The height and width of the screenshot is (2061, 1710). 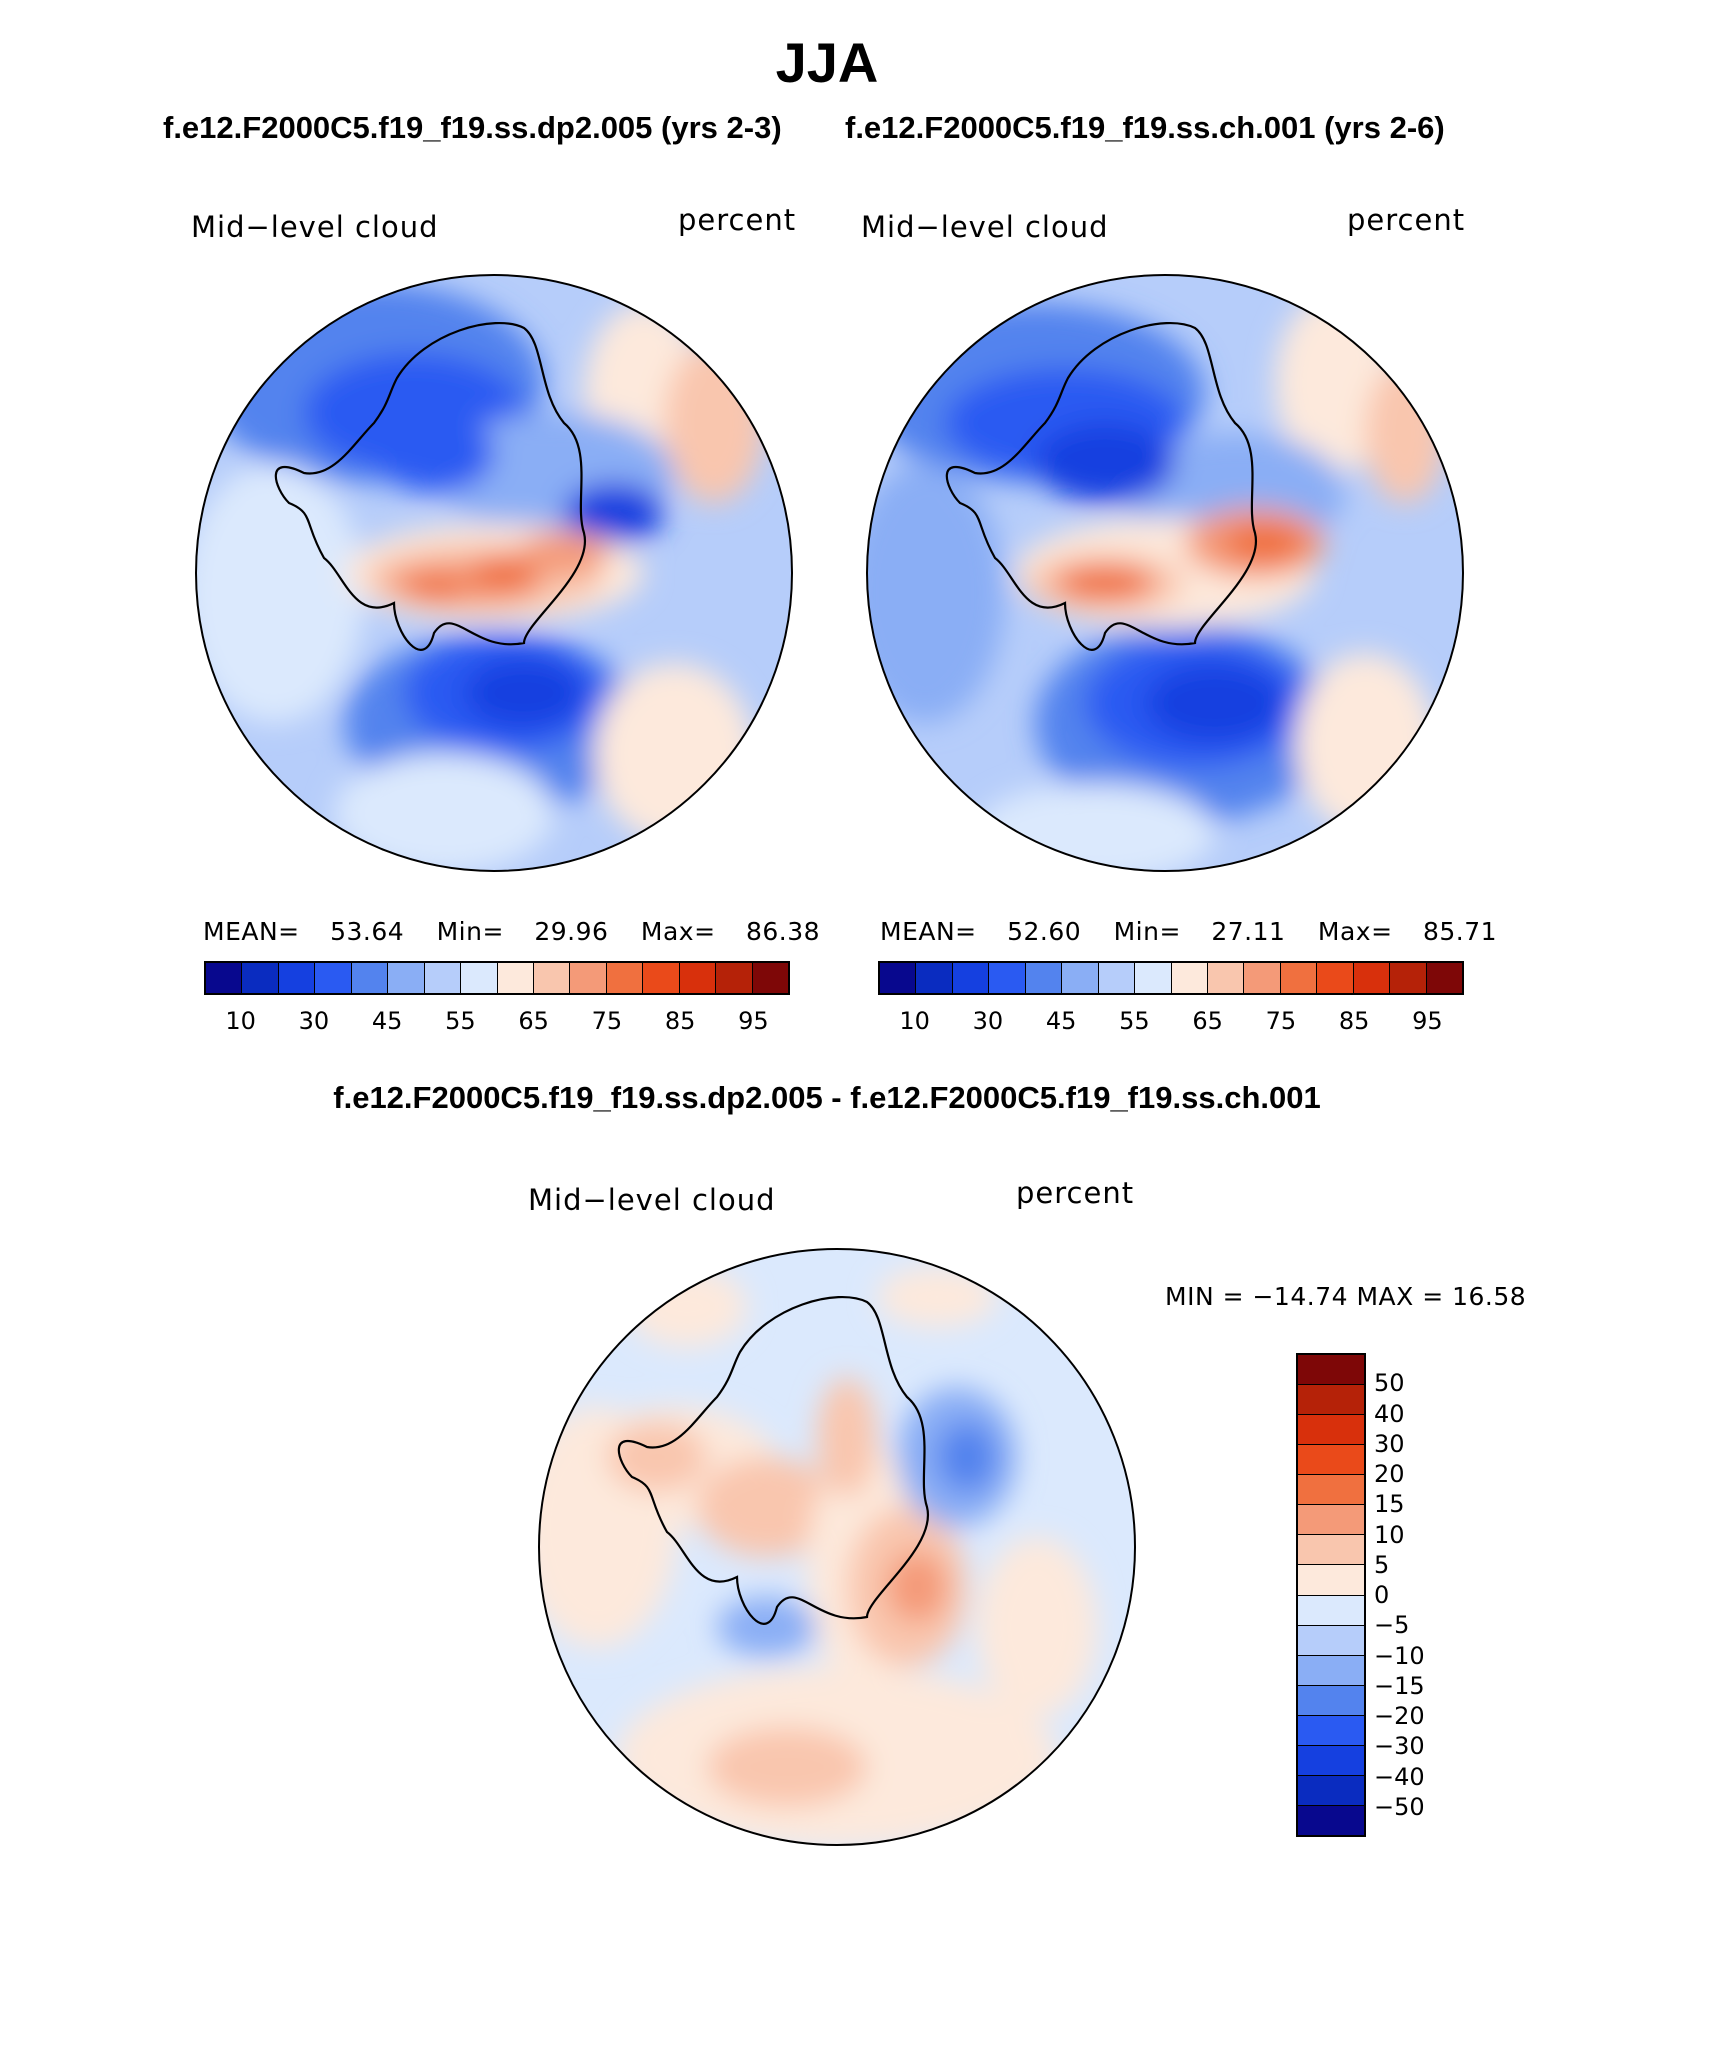 I want to click on panel-2-max-value: 85.71, so click(x=1460, y=931).